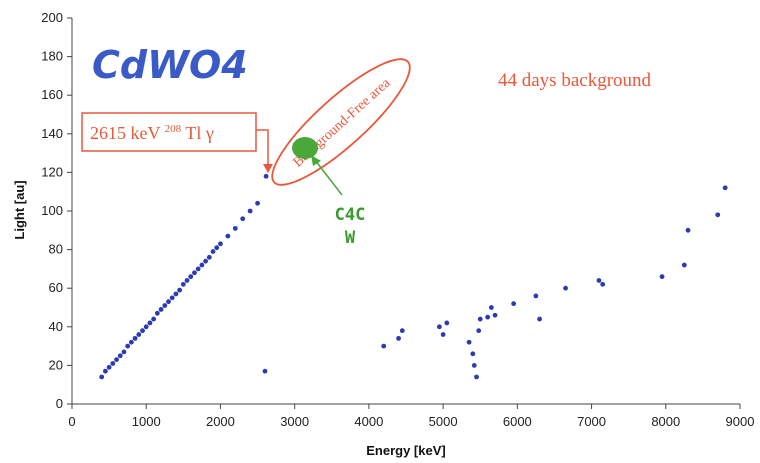  Describe the element at coordinates (56, 249) in the screenshot. I see `y-tick-label: 80` at that location.